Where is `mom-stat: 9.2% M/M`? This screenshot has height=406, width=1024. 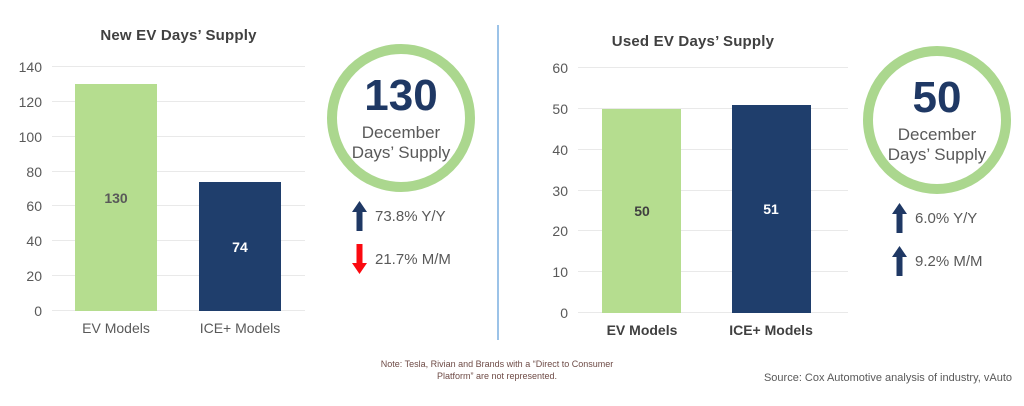 mom-stat: 9.2% M/M is located at coordinates (937, 261).